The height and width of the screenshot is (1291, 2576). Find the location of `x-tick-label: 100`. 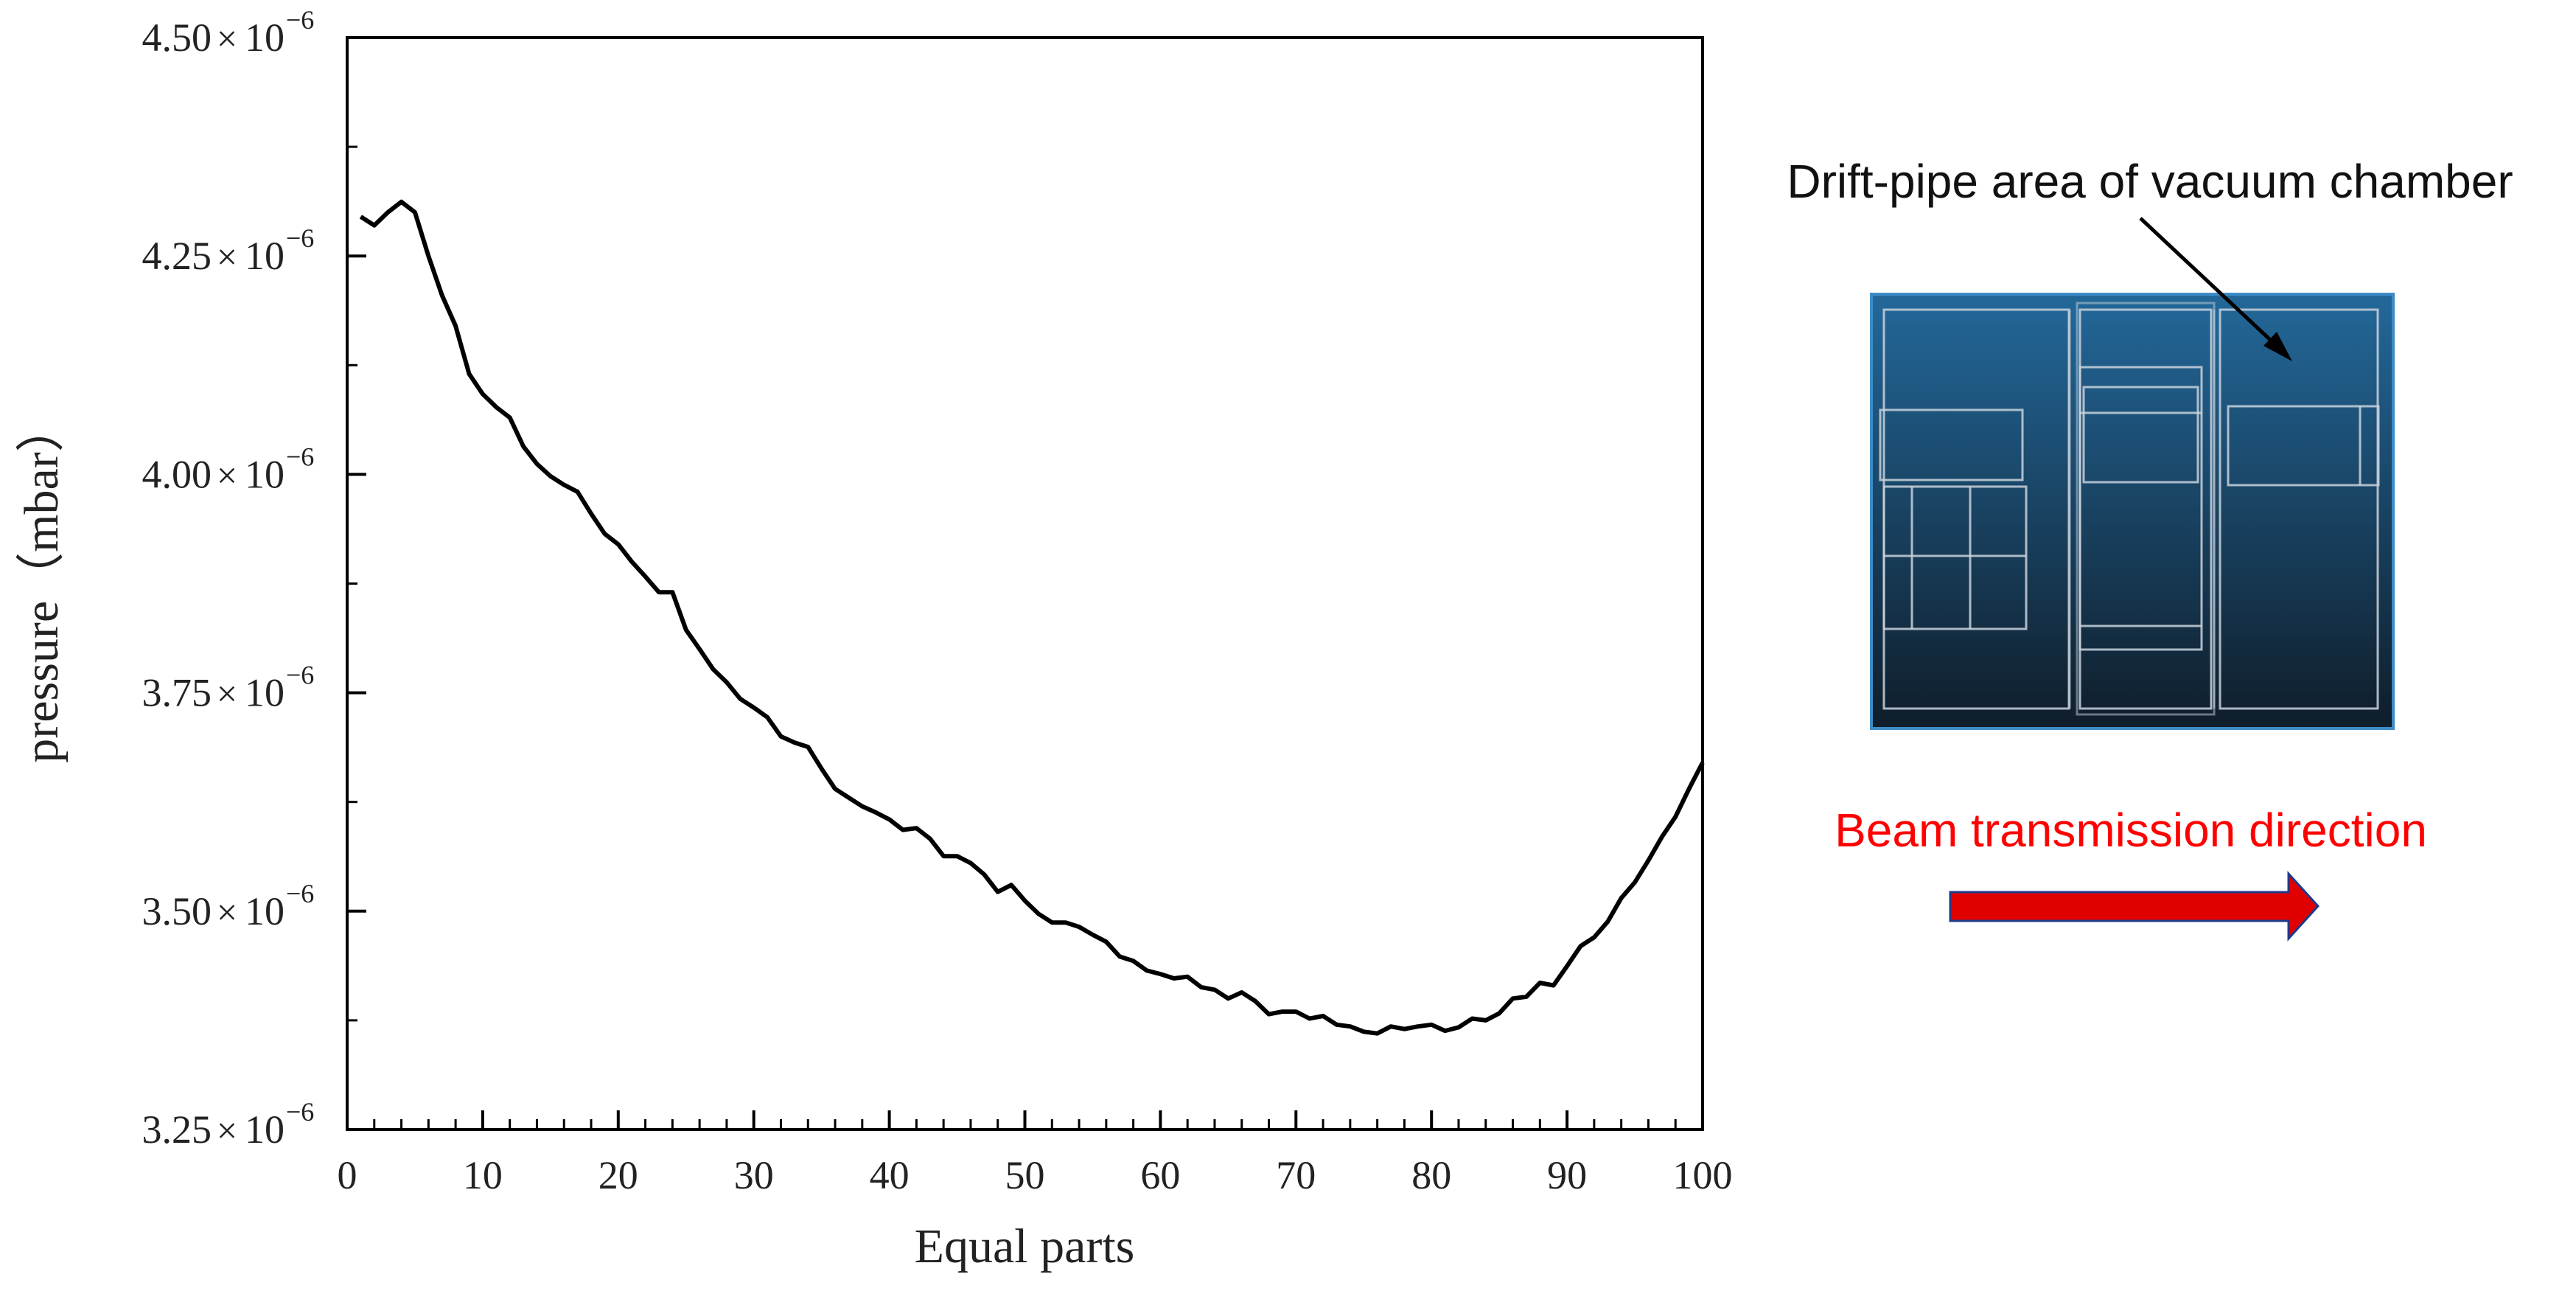

x-tick-label: 100 is located at coordinates (1703, 1175).